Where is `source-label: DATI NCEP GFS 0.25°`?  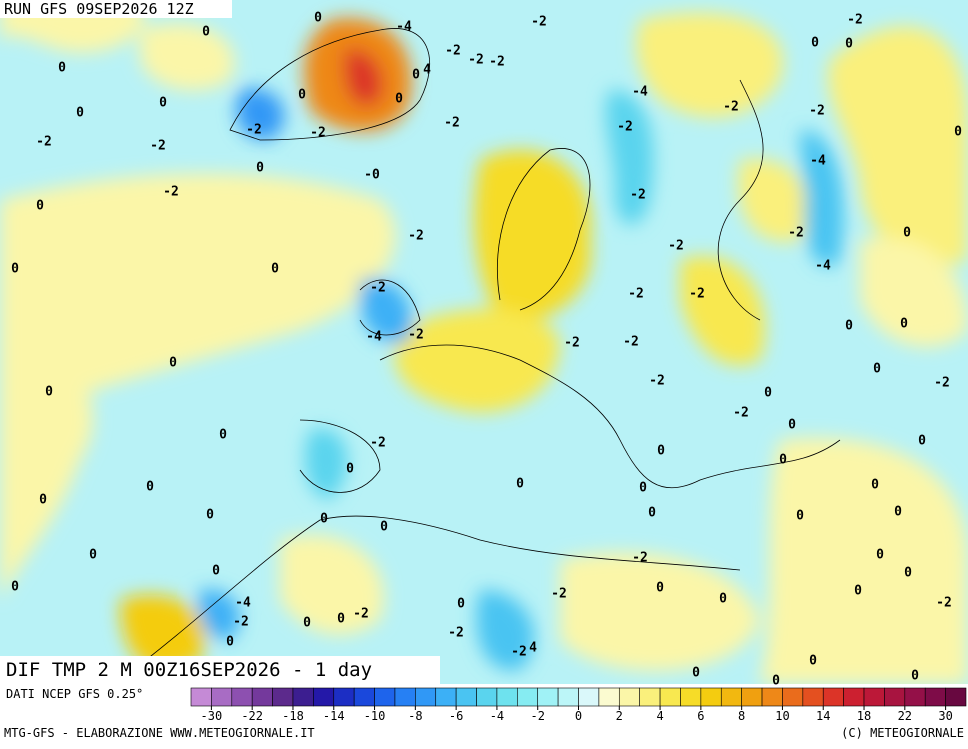
source-label: DATI NCEP GFS 0.25° is located at coordinates (74, 694).